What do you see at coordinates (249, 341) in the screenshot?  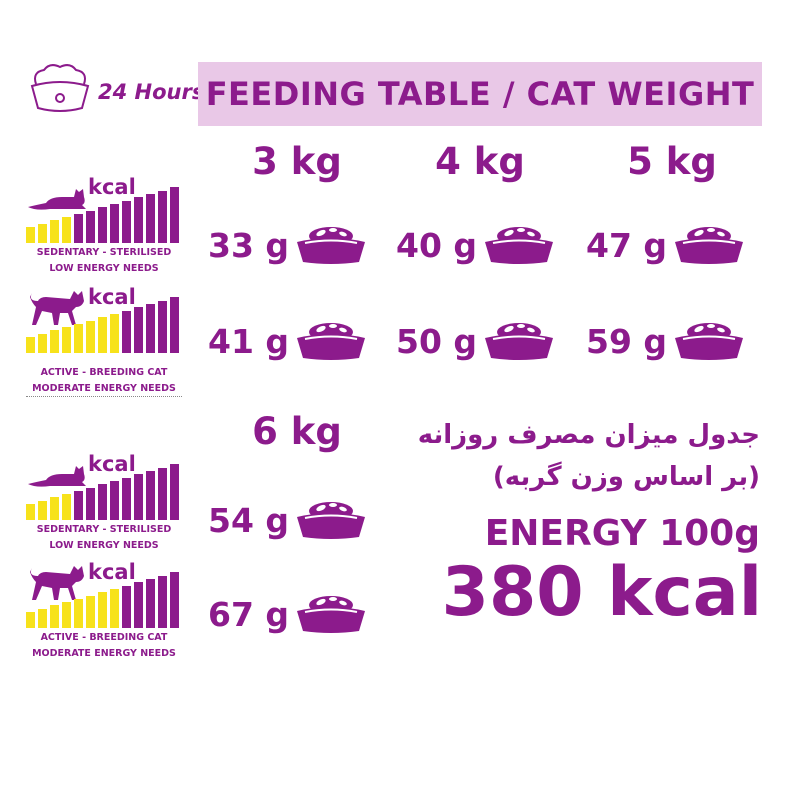 I see `grams: 41 g` at bounding box center [249, 341].